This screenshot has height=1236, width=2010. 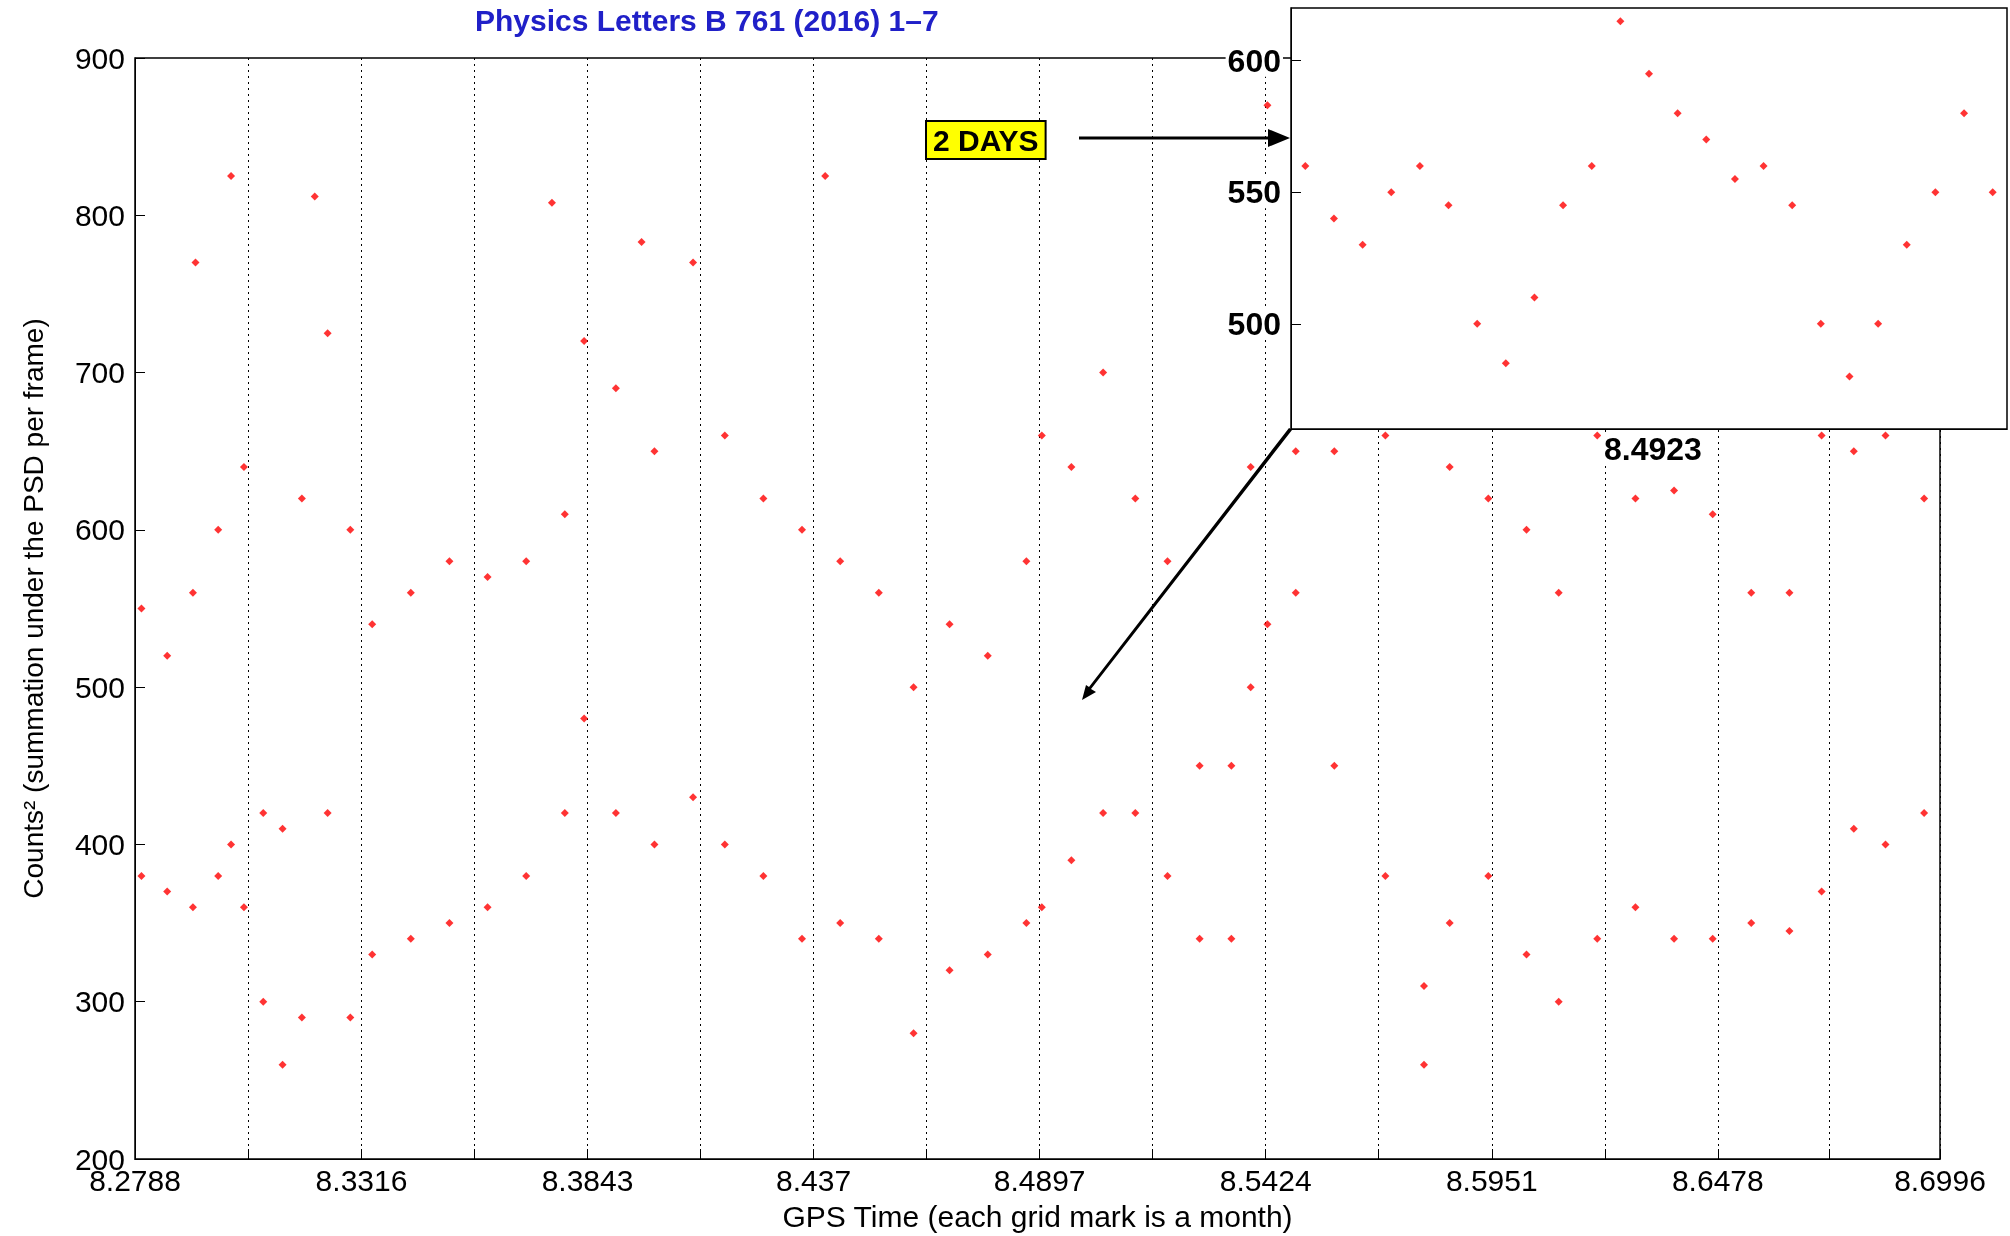 What do you see at coordinates (99, 1002) in the screenshot?
I see `y-tick-label: 300` at bounding box center [99, 1002].